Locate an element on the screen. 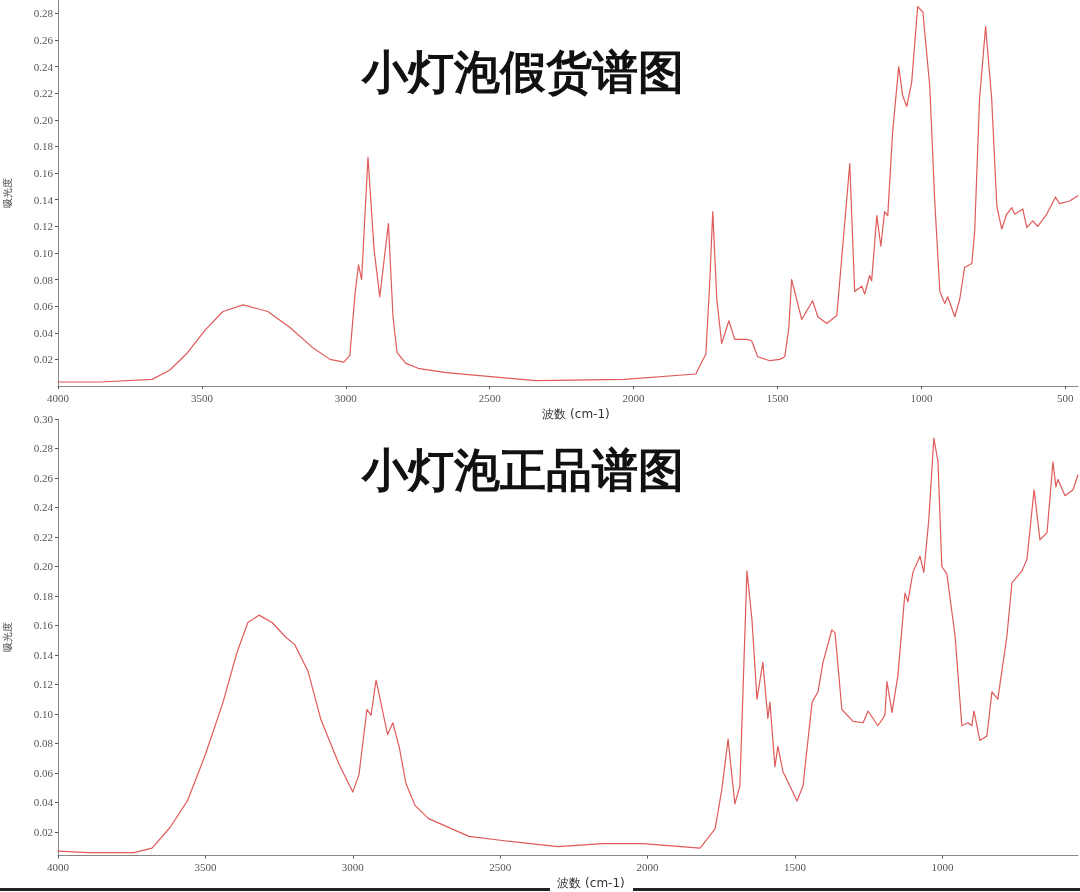 The width and height of the screenshot is (1080, 892). x-tick-label: 500 is located at coordinates (1066, 397).